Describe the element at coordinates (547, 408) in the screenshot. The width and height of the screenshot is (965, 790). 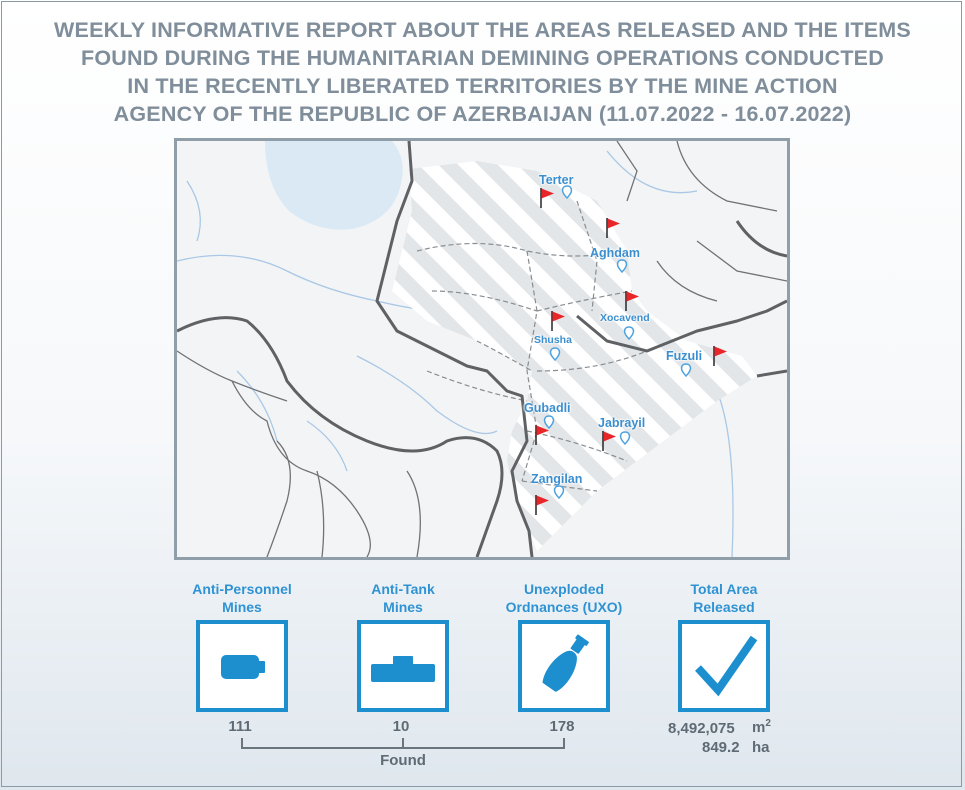
I see `city-label-gubadli: Gubadli` at that location.